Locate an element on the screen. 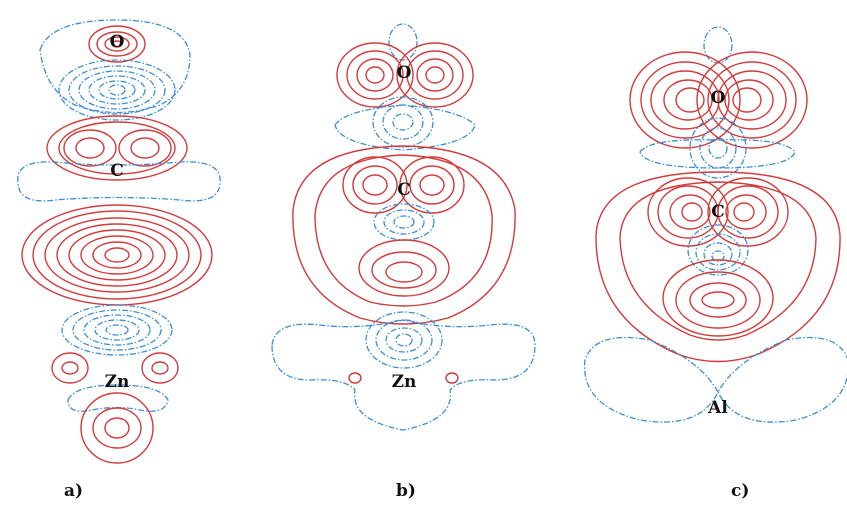  panel-a-atom-zn: Zn is located at coordinates (117, 382).